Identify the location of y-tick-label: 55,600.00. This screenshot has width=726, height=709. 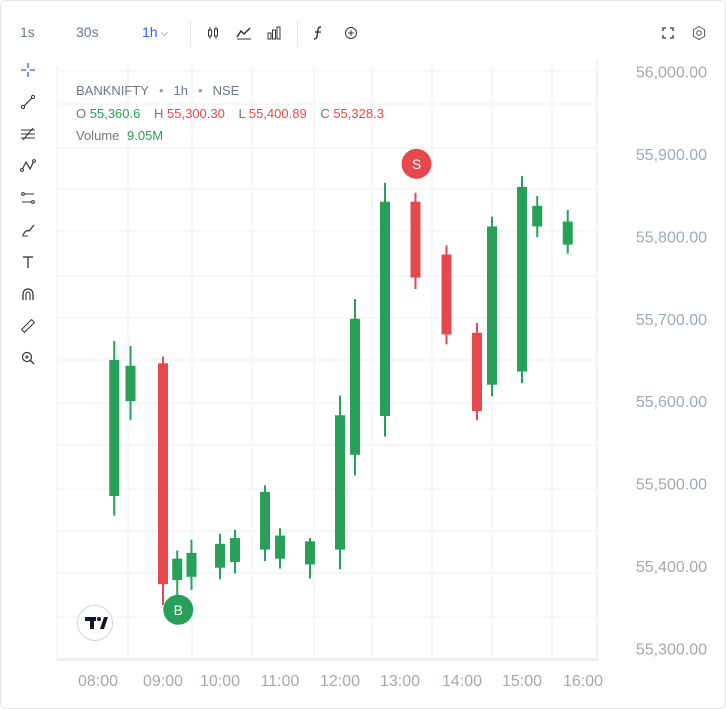
(671, 402).